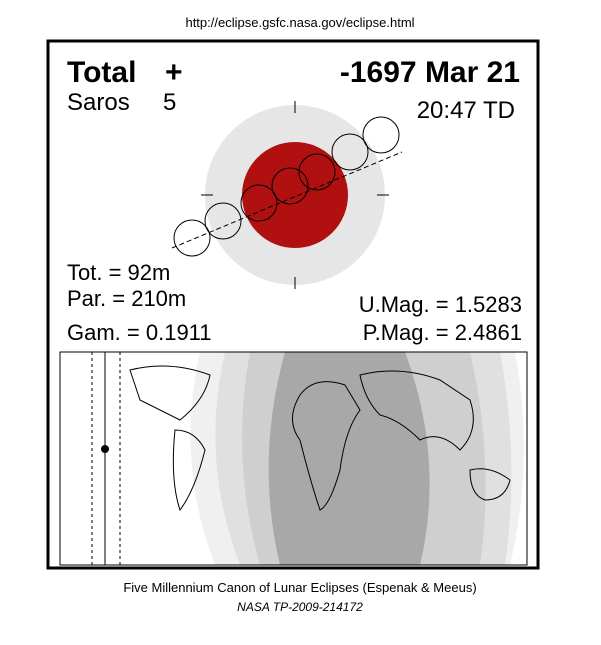 The width and height of the screenshot is (601, 645). I want to click on saros-number: 5, so click(169, 102).